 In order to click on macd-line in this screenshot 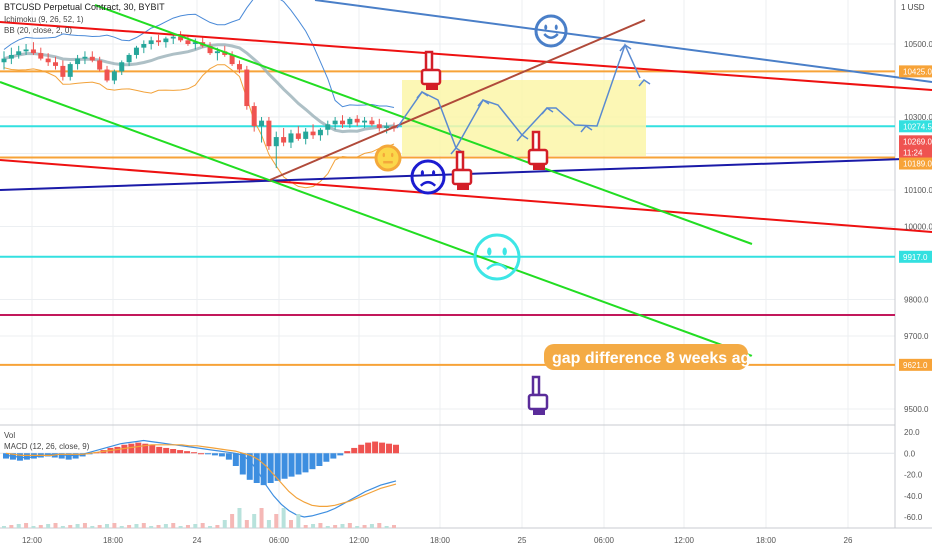, I will do `click(201, 478)`.